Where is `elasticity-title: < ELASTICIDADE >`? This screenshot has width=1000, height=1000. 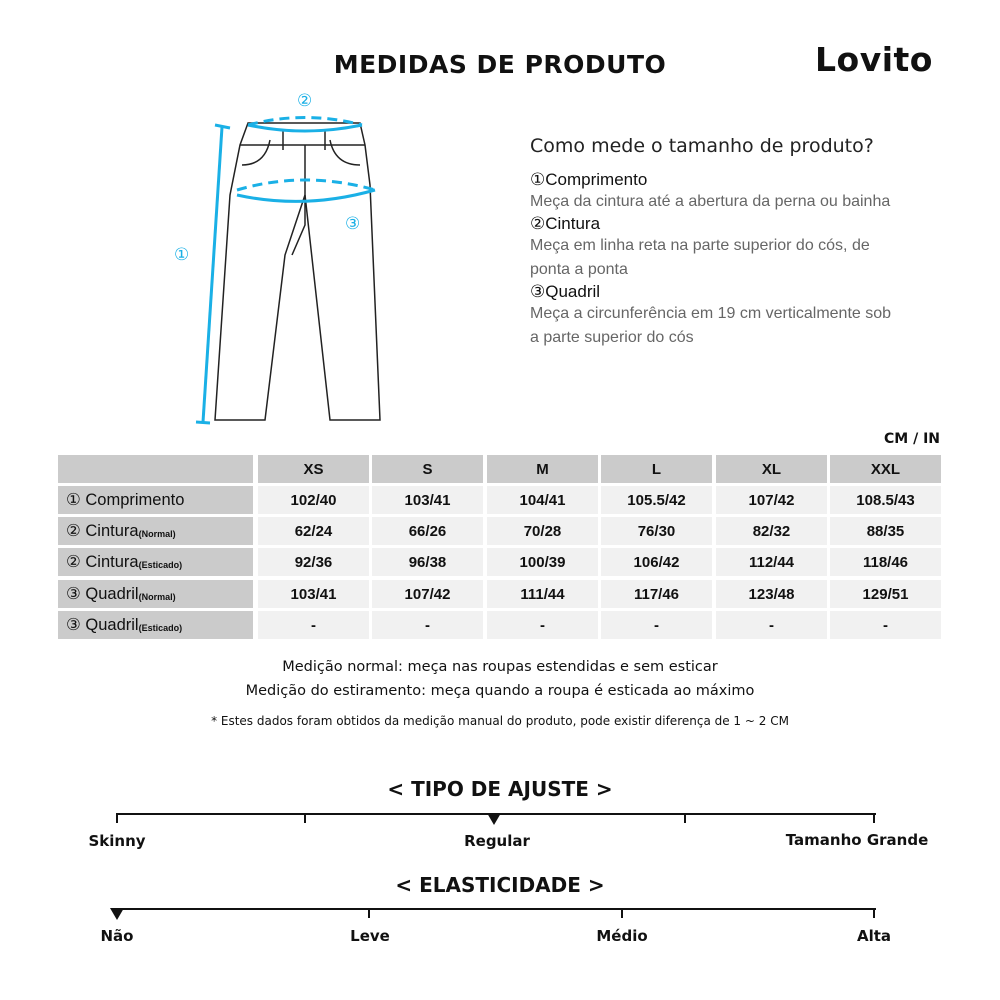
elasticity-title: < ELASTICIDADE > is located at coordinates (500, 885).